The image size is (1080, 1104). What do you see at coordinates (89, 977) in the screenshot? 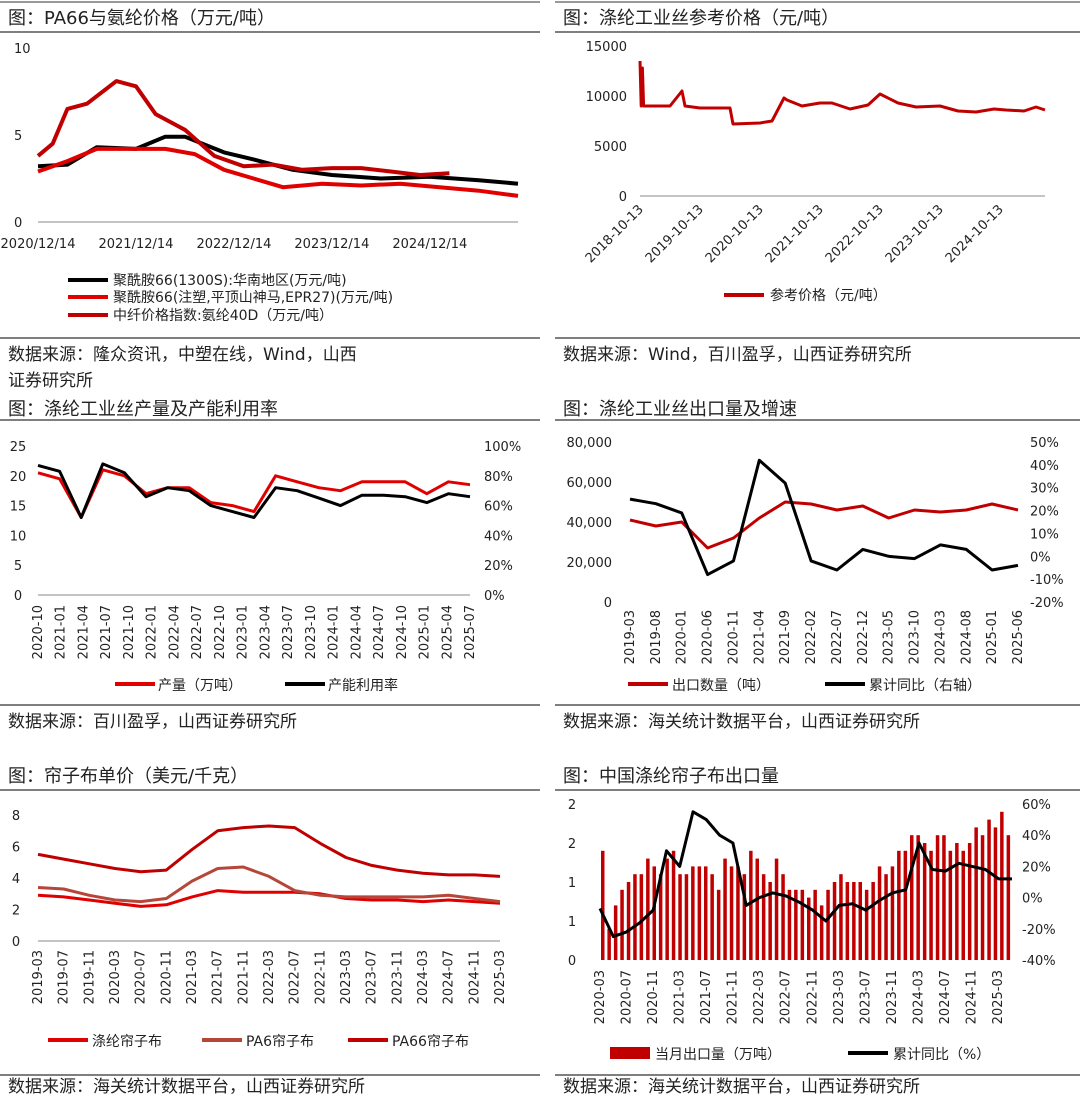
I see `x-tick-label: 2019-11` at bounding box center [89, 977].